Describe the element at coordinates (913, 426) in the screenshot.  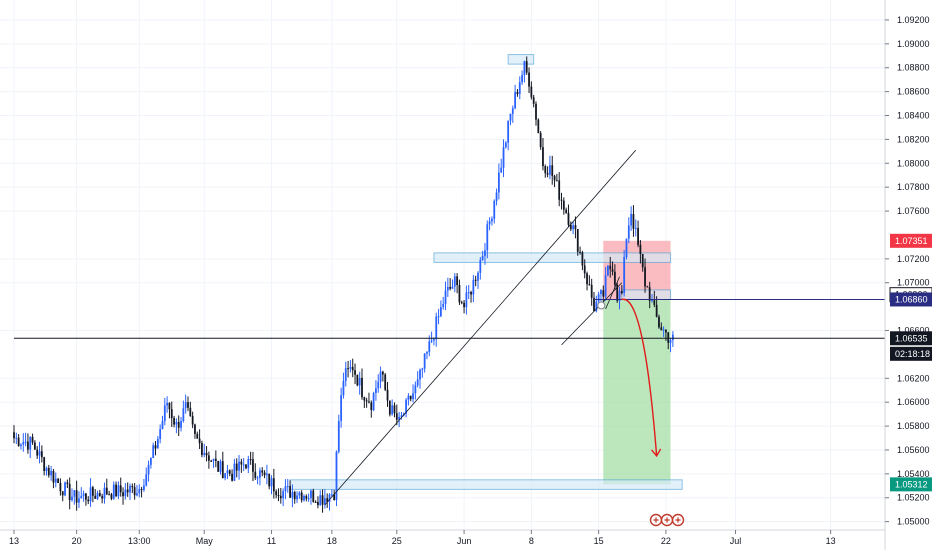
I see `price-tick-label: 1.05800` at that location.